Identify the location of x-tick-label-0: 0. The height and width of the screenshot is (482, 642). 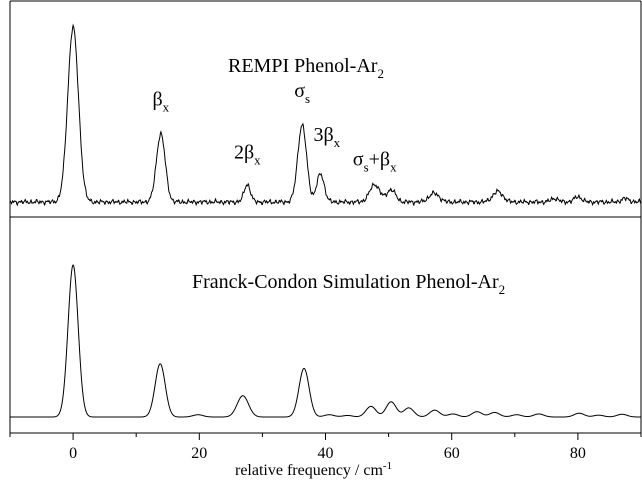
(73, 453).